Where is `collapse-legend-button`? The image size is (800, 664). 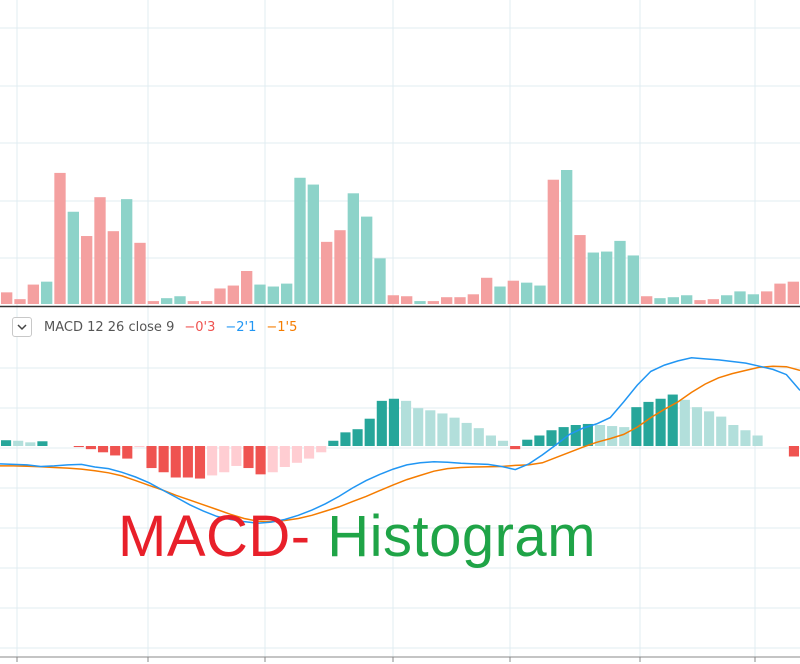 collapse-legend-button is located at coordinates (22, 327).